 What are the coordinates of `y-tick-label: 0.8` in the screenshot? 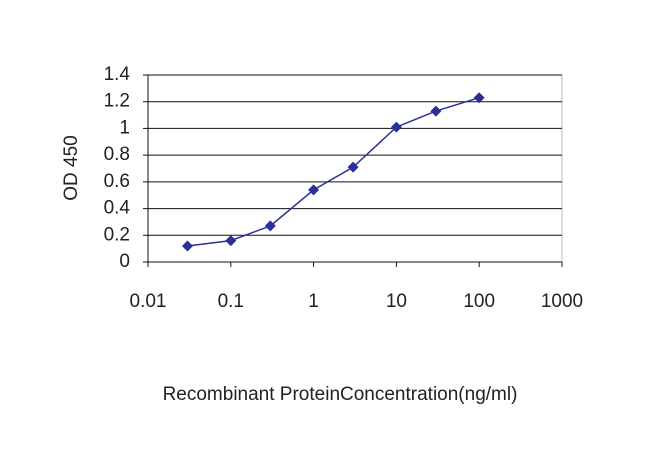 It's located at (117, 154).